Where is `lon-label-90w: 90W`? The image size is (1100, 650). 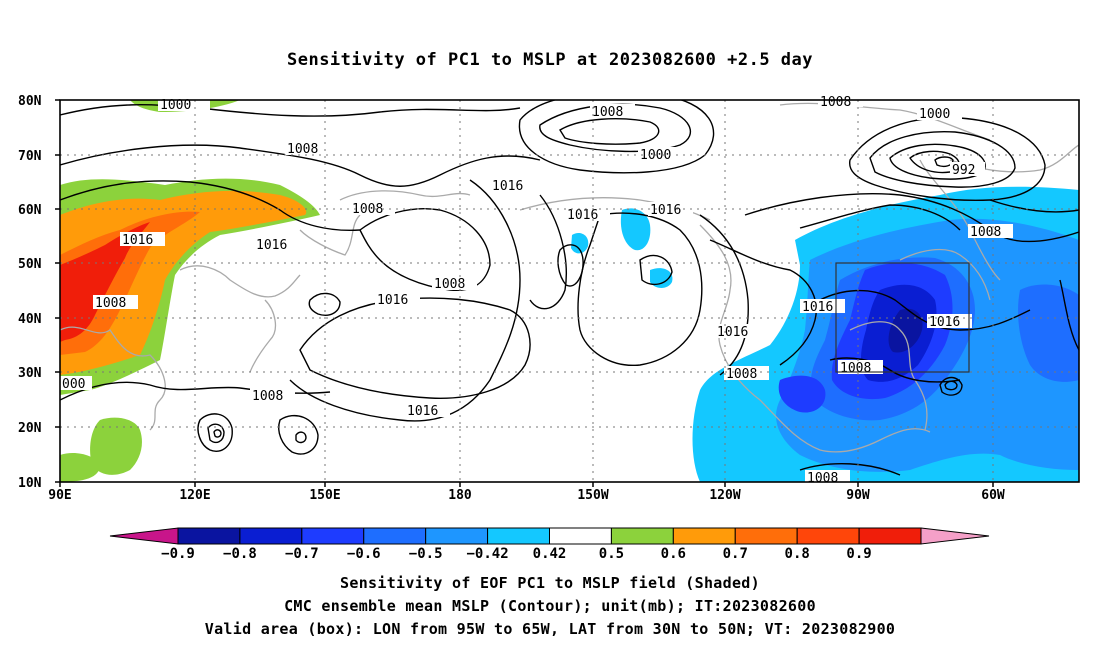
lon-label-90w: 90W is located at coordinates (858, 495).